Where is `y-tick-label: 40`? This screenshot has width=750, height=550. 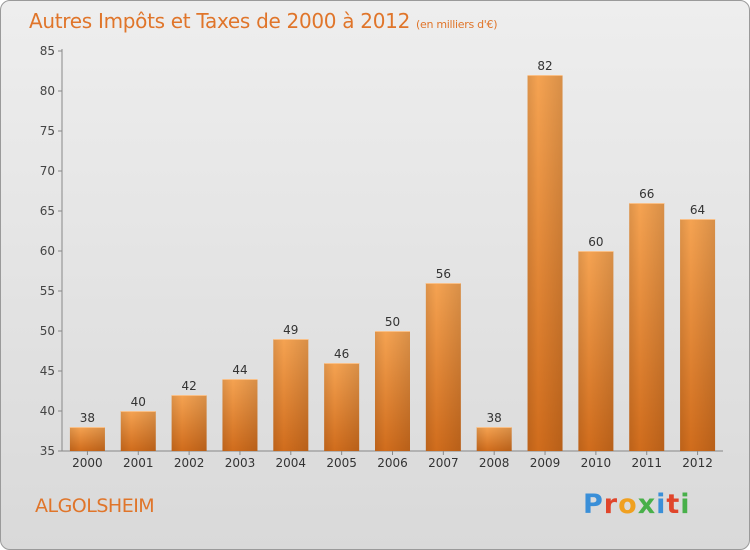
y-tick-label: 40 is located at coordinates (47, 411).